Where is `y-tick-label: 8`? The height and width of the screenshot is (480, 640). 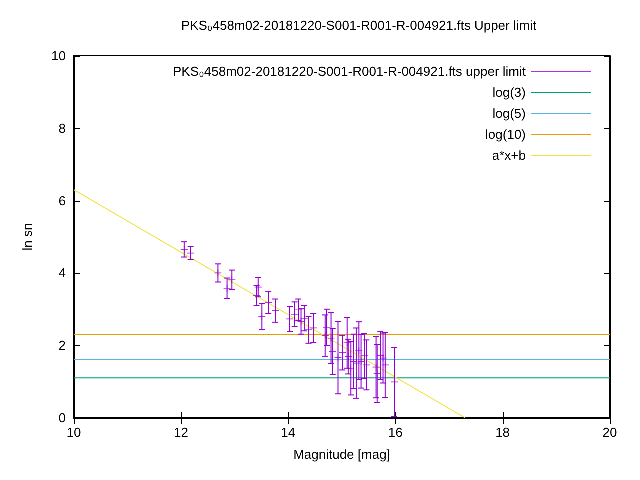 y-tick-label: 8 is located at coordinates (62, 128).